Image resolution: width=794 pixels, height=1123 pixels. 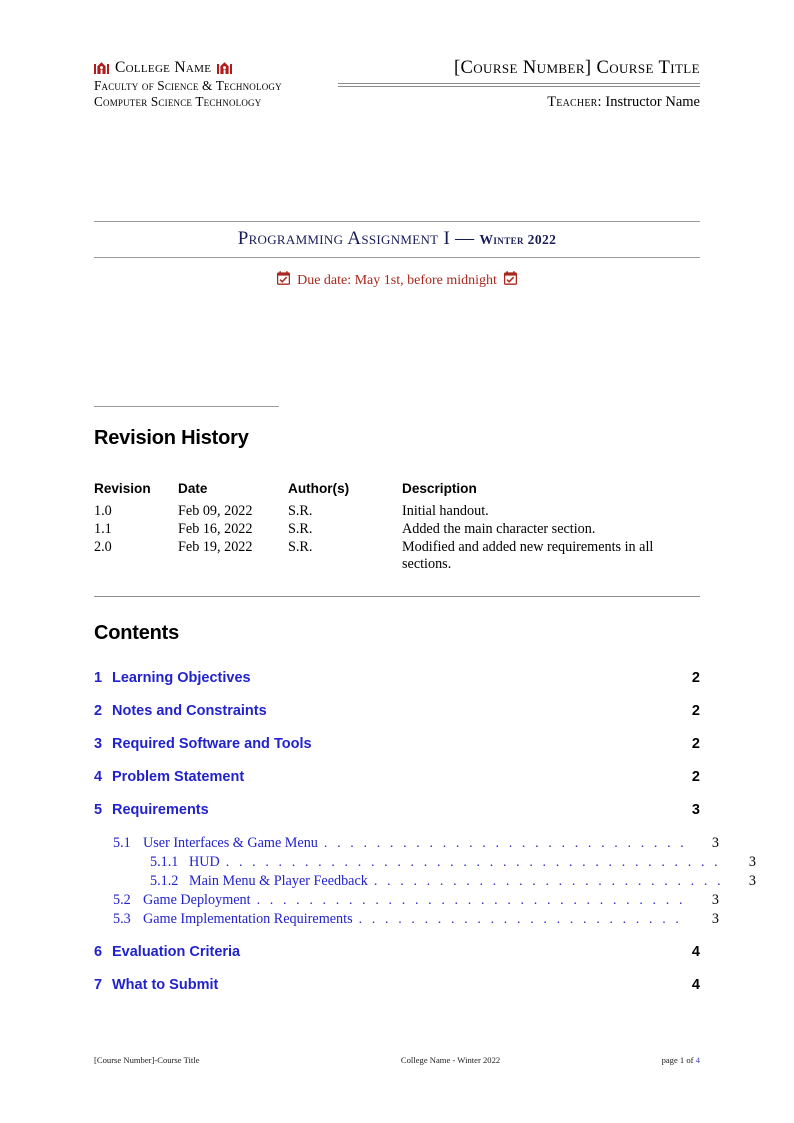 What do you see at coordinates (499, 529) in the screenshot?
I see `cell-description: Added the main character section.` at bounding box center [499, 529].